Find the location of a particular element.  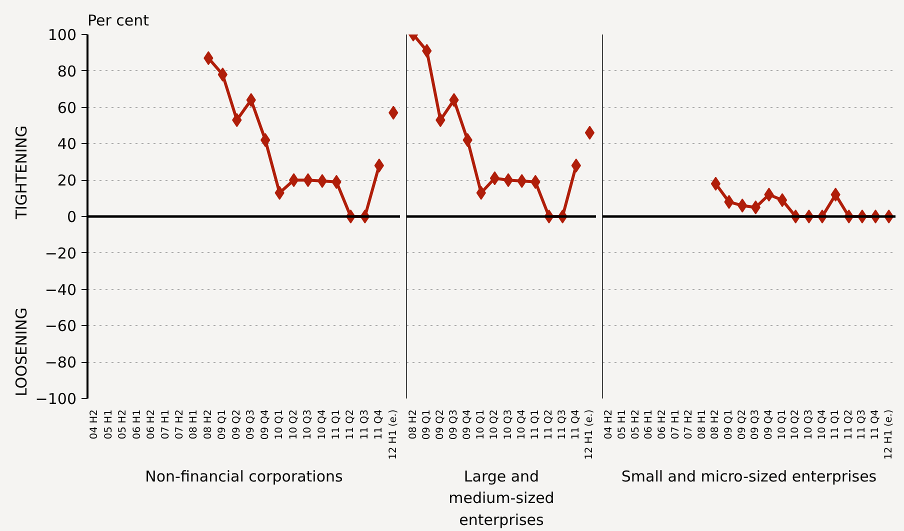

text: TIGHTENING is located at coordinates (21, 172).